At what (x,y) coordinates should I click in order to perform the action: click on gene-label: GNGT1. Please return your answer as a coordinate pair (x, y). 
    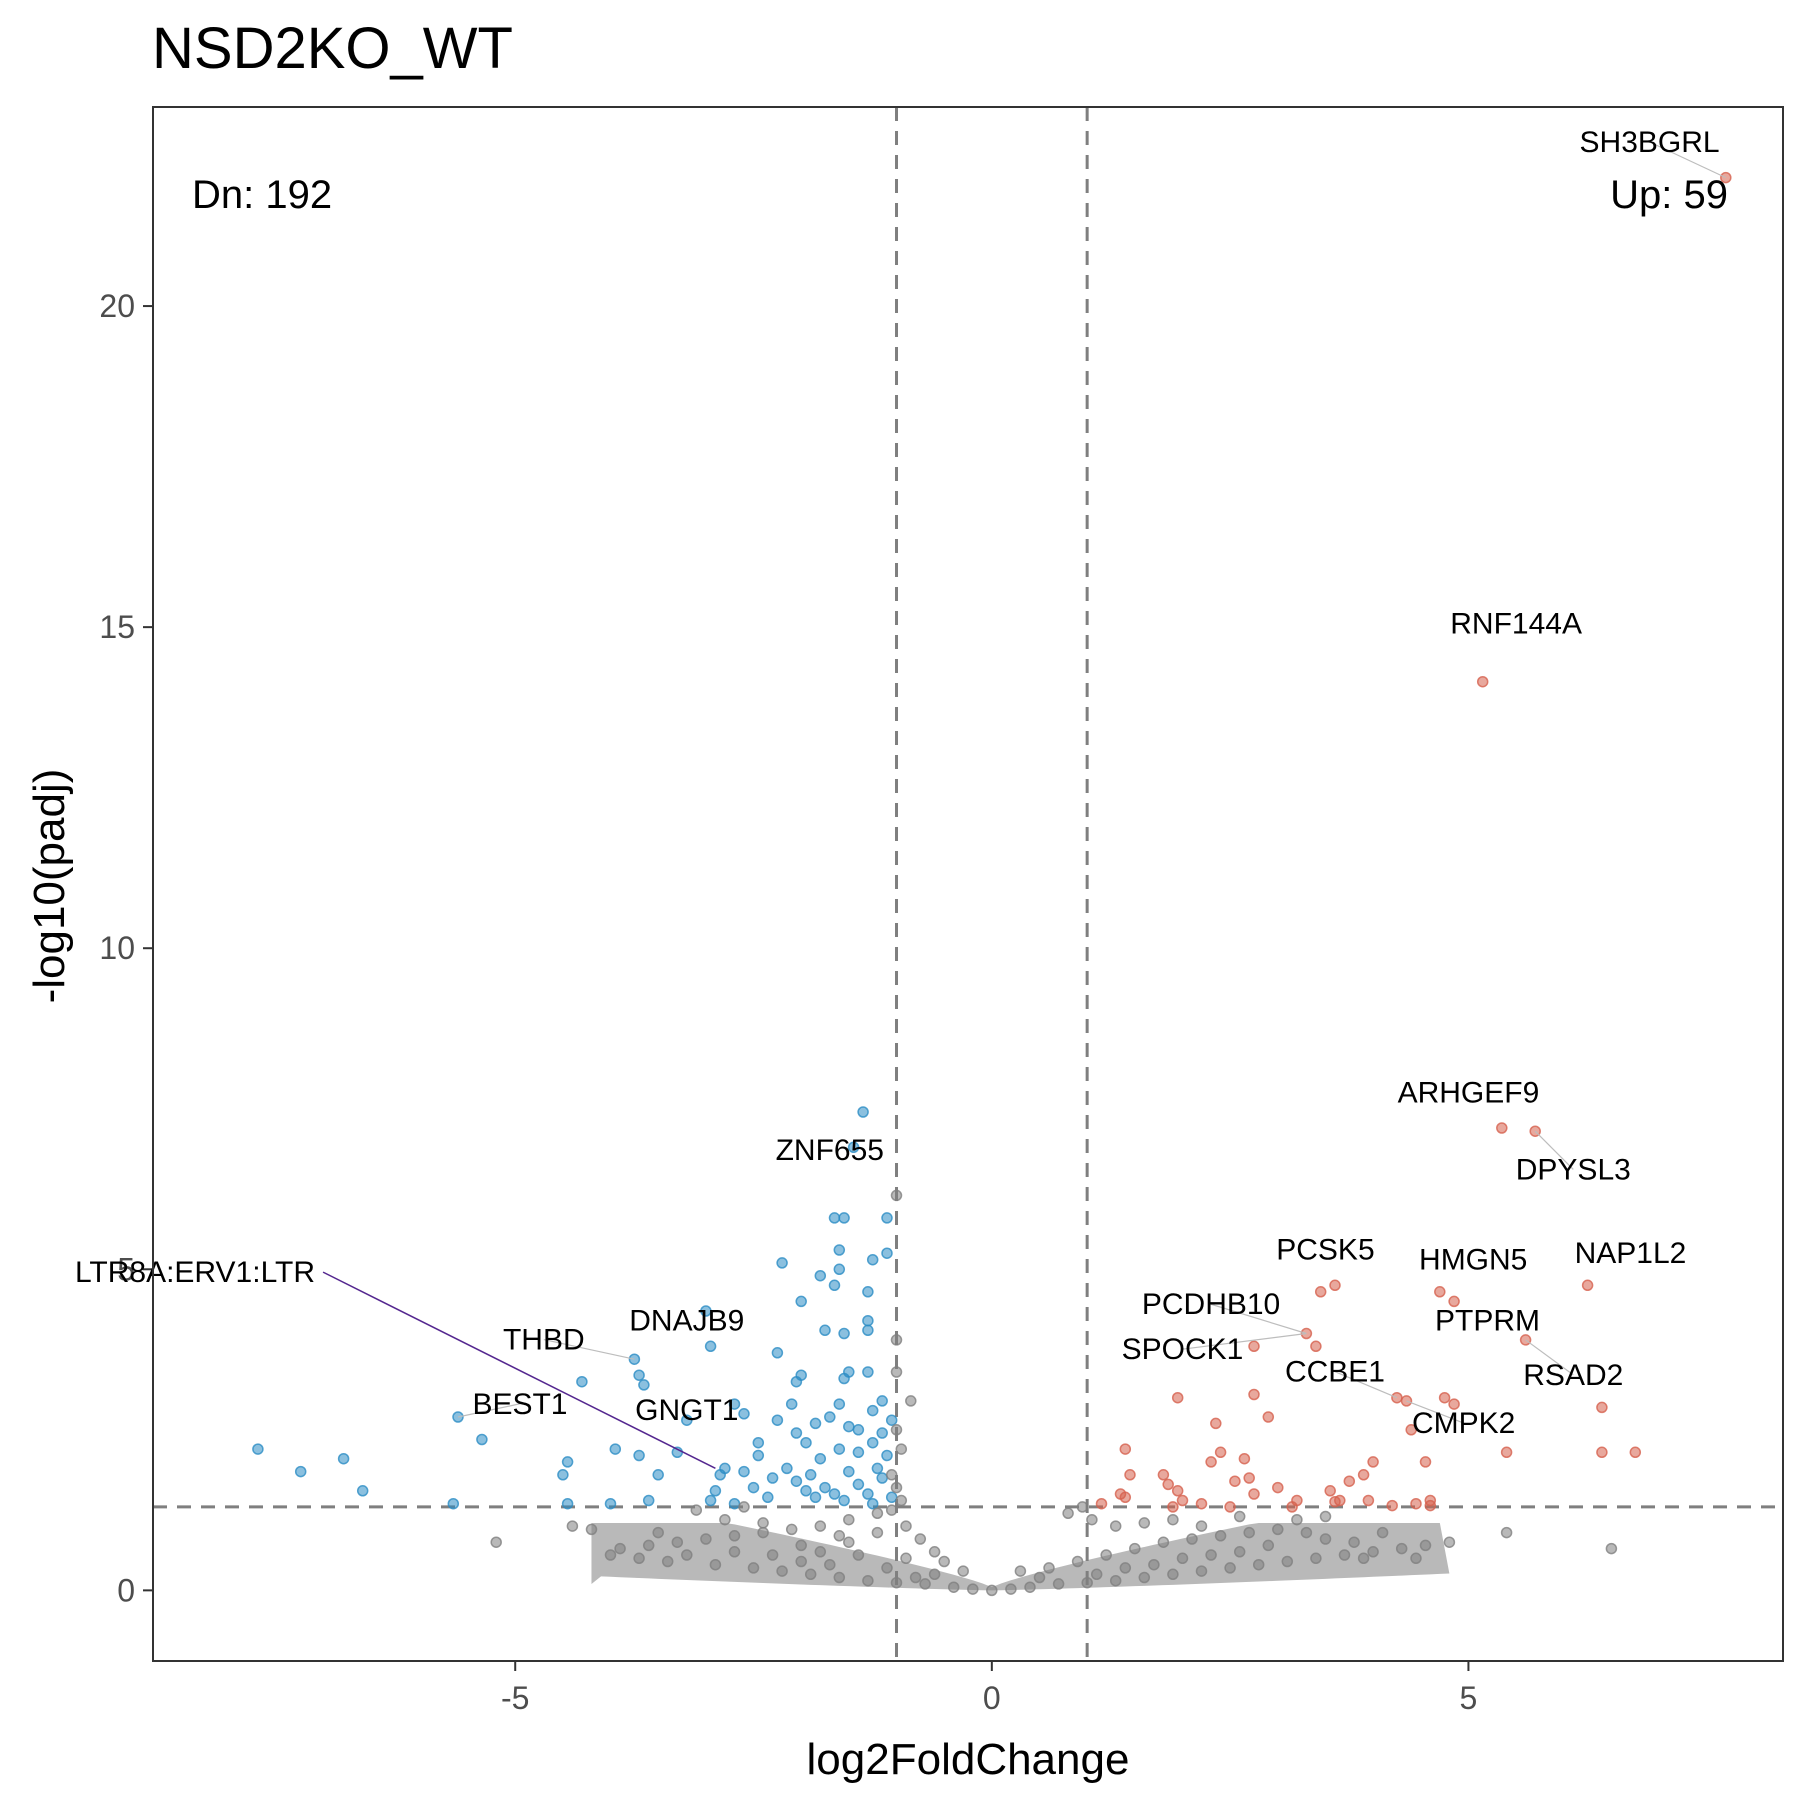
    Looking at the image, I should click on (686, 1410).